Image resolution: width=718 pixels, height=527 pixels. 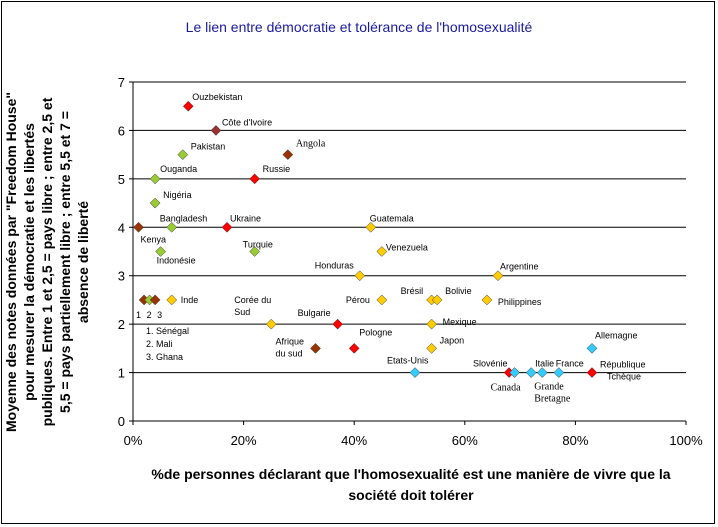 What do you see at coordinates (217, 97) in the screenshot?
I see `point-label: Ouzbekistan` at bounding box center [217, 97].